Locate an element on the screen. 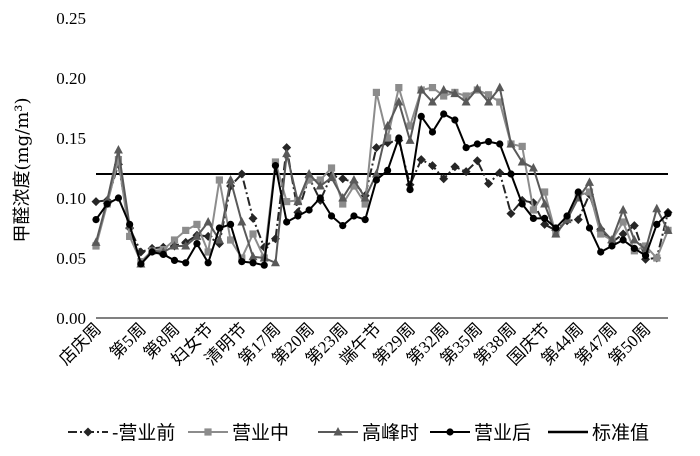 Image resolution: width=700 pixels, height=456 pixels. legend-label: 高峰时 is located at coordinates (390, 433).